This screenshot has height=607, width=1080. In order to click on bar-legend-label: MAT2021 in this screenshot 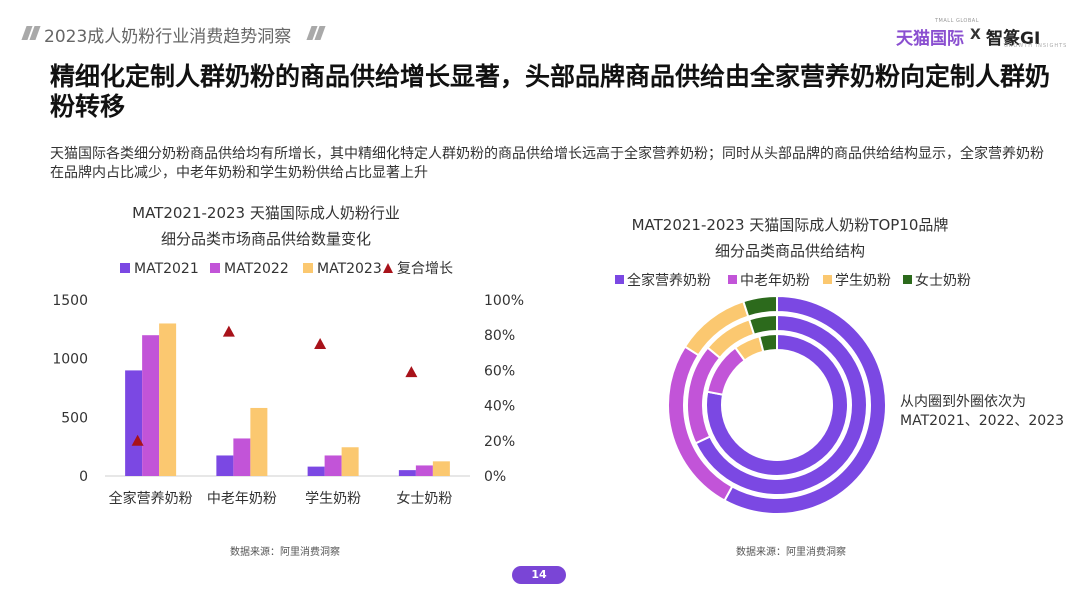, I will do `click(166, 269)`.